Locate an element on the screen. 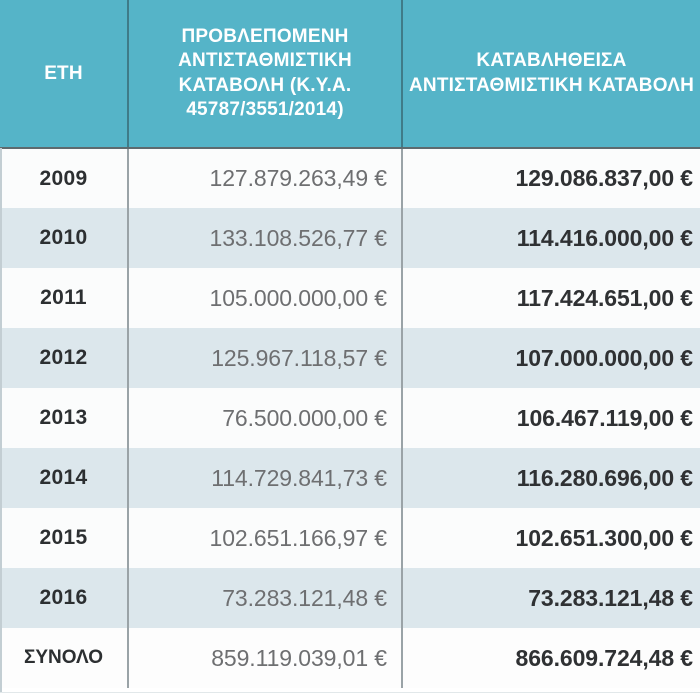 This screenshot has height=693, width=700. cell-paid-amount: 116.280.696,00 € is located at coordinates (551, 478).